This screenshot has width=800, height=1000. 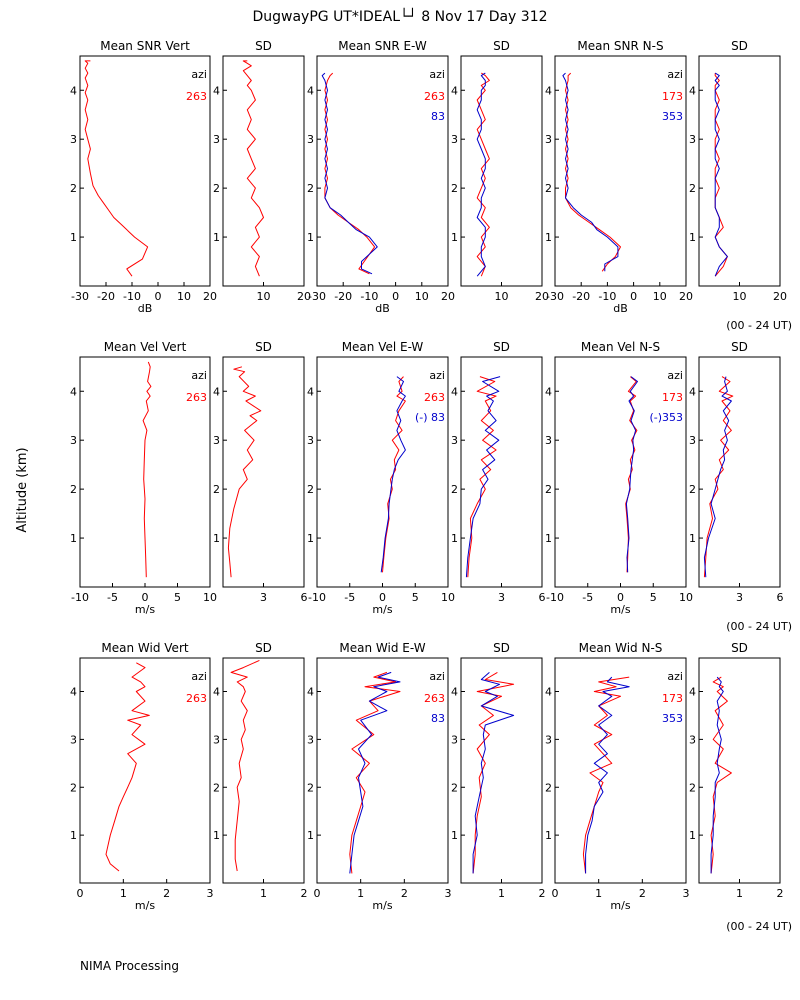 What do you see at coordinates (399, 16) in the screenshot?
I see `figure-title: DugwayPG UT*IDEAL└┘ 8 Nov 17 Day 312` at bounding box center [399, 16].